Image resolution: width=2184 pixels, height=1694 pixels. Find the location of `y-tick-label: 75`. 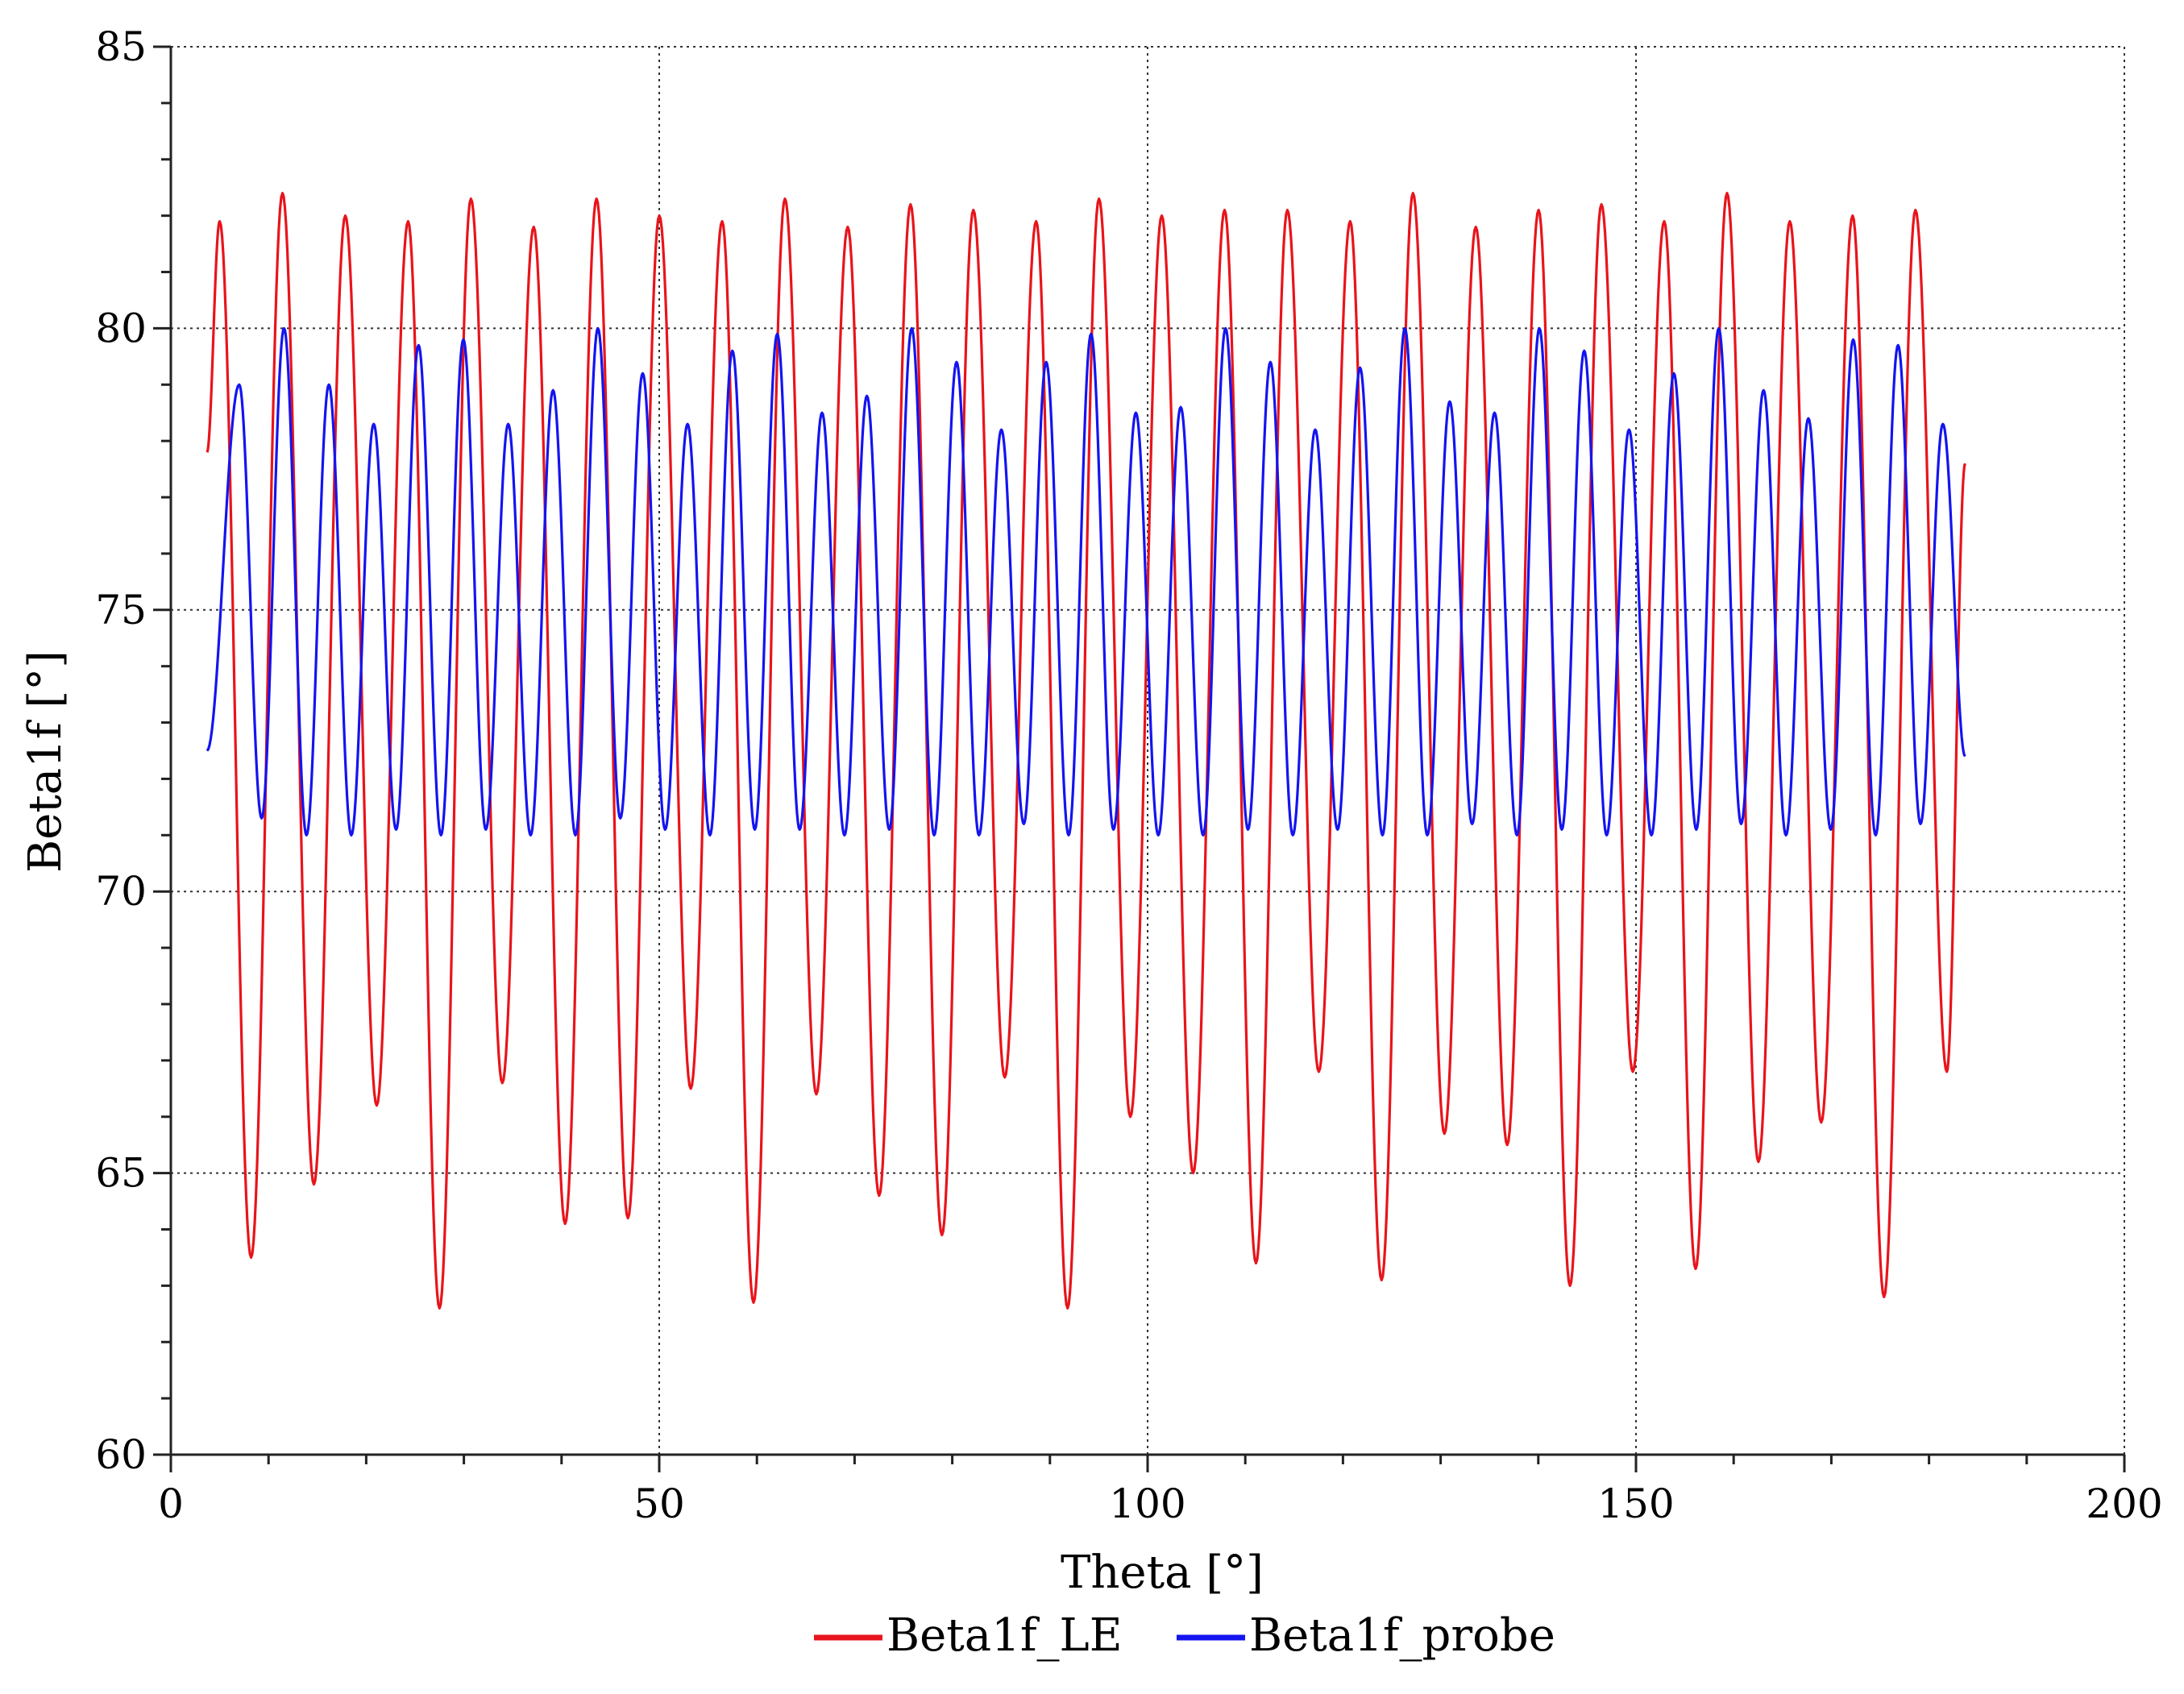

y-tick-label: 75 is located at coordinates (121, 610).